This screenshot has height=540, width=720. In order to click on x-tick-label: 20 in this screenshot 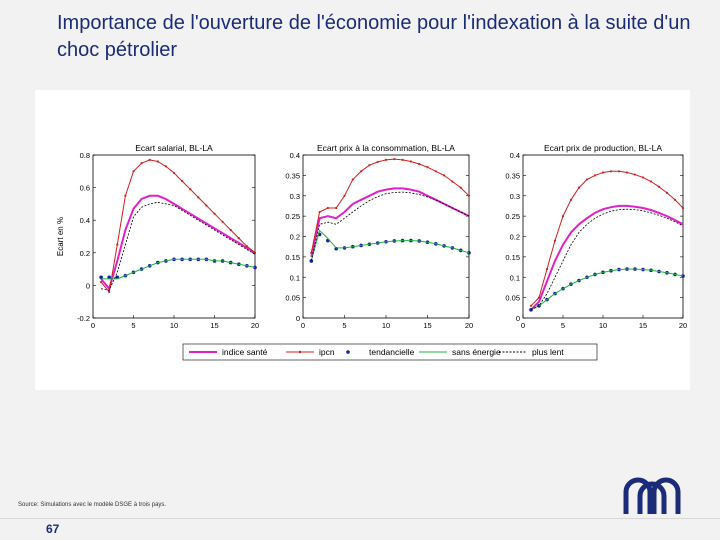, I will do `click(255, 325)`.